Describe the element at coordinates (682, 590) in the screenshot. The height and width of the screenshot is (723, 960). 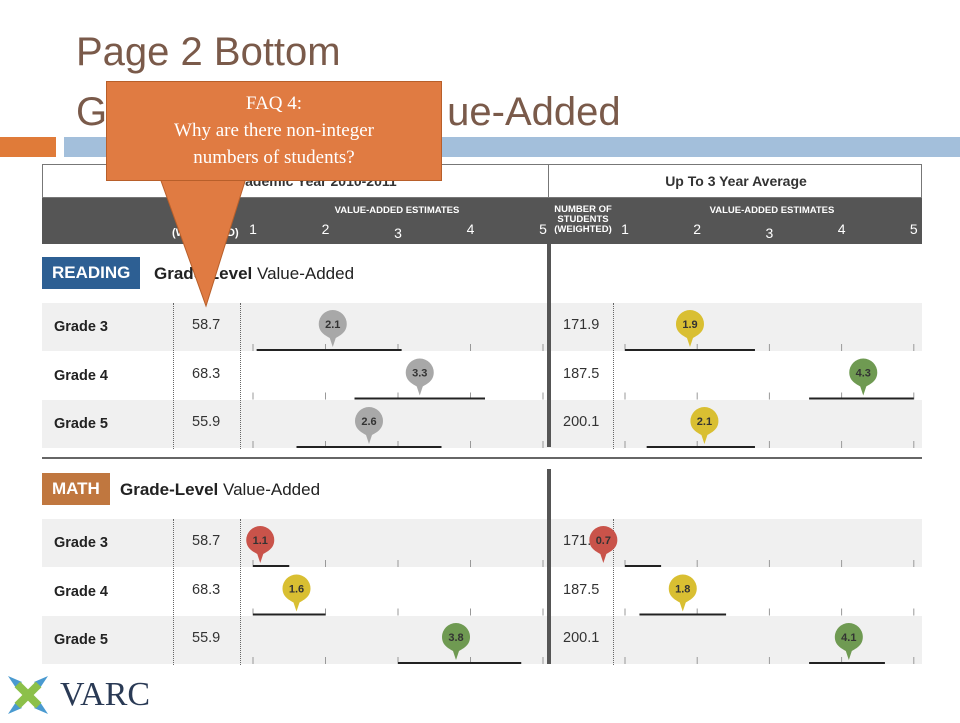
I see `estimate-value: 1.8` at that location.